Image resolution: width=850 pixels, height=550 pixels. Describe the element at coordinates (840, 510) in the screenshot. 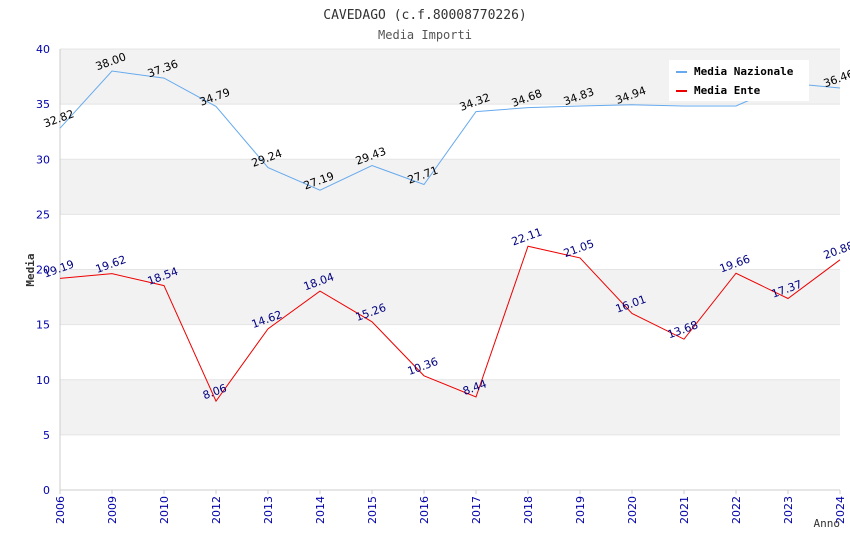

I see `x-tick-2024: 2024` at that location.